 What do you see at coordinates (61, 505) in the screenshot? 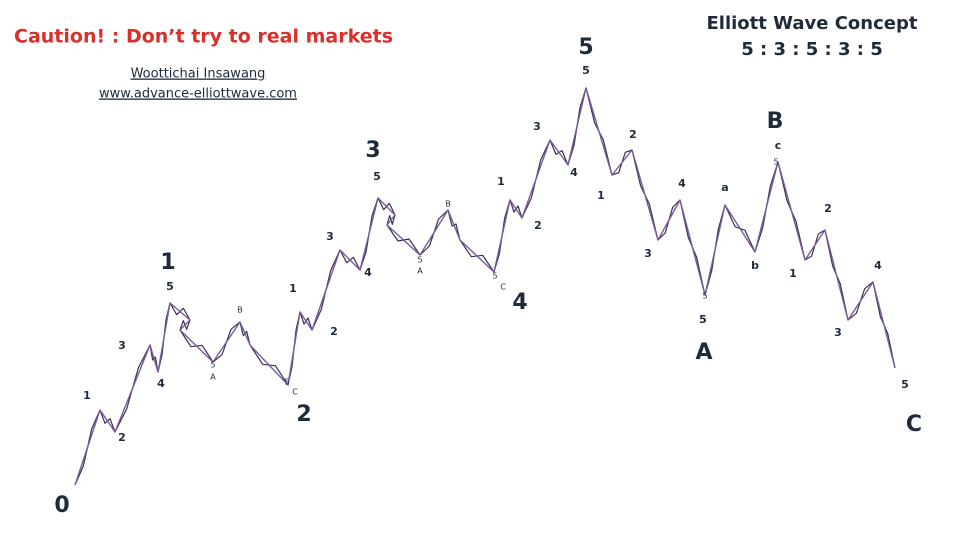
I see `wave-label: 0` at bounding box center [61, 505].